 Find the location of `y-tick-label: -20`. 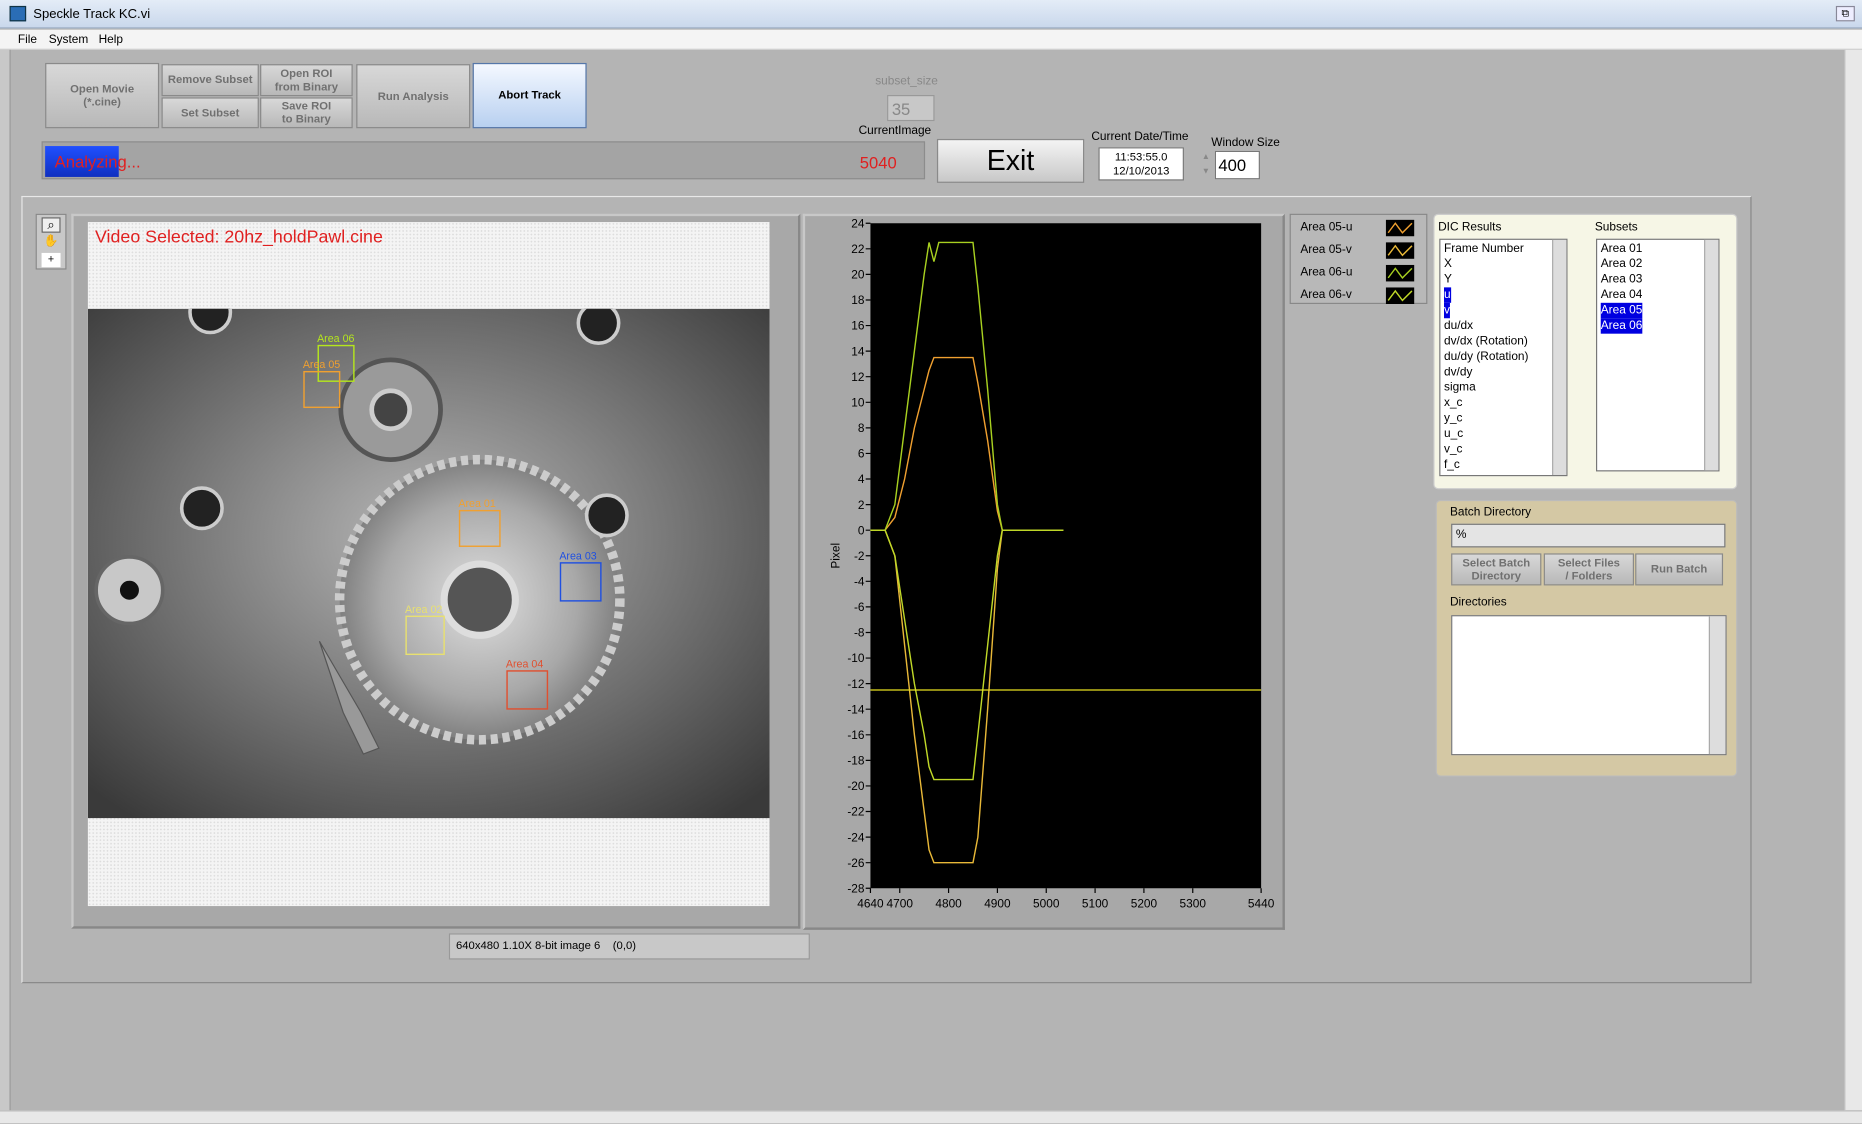

y-tick-label: -20 is located at coordinates (856, 786).